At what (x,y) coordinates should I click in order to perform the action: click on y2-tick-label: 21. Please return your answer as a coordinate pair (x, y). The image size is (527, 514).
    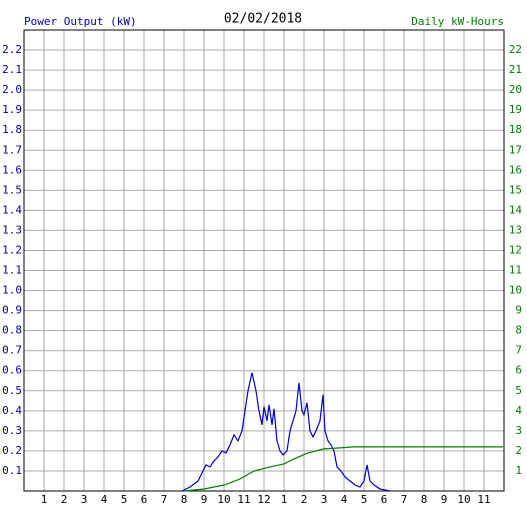
    Looking at the image, I should click on (515, 69).